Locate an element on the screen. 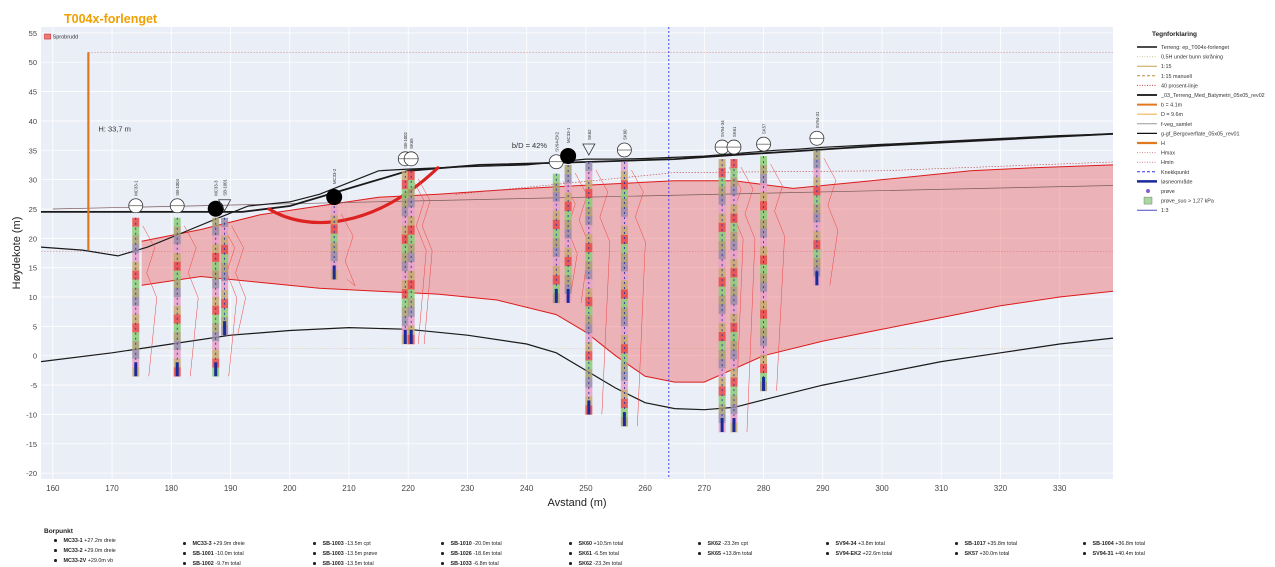  legend-label: løsneområde is located at coordinates (1176, 181).